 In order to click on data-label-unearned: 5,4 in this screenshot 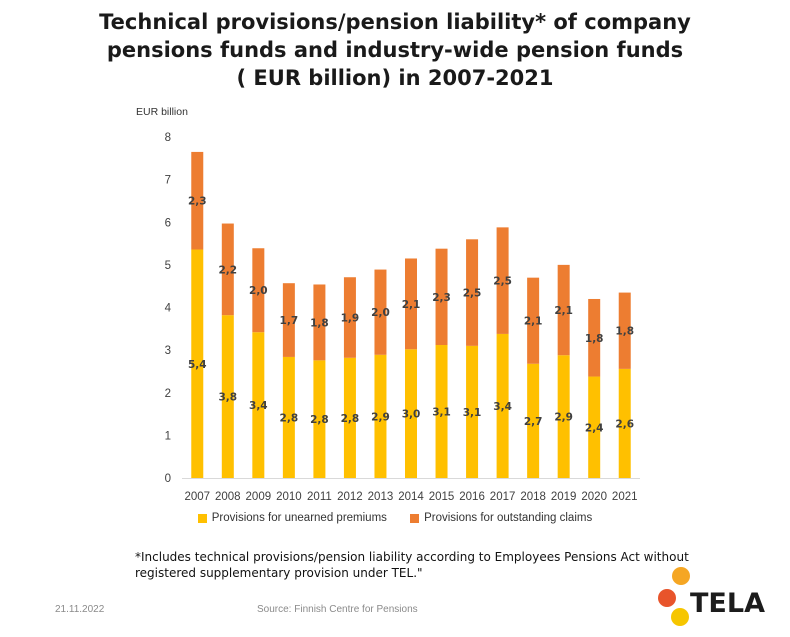, I will do `click(197, 365)`.